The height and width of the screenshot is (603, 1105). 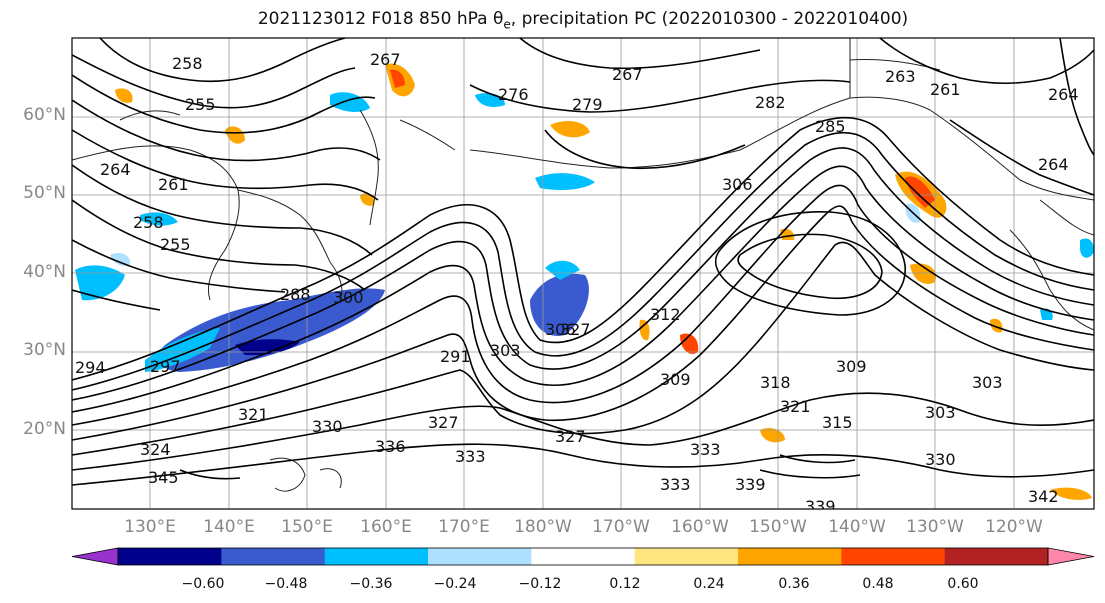 What do you see at coordinates (621, 527) in the screenshot?
I see `lon-label: 170°W` at bounding box center [621, 527].